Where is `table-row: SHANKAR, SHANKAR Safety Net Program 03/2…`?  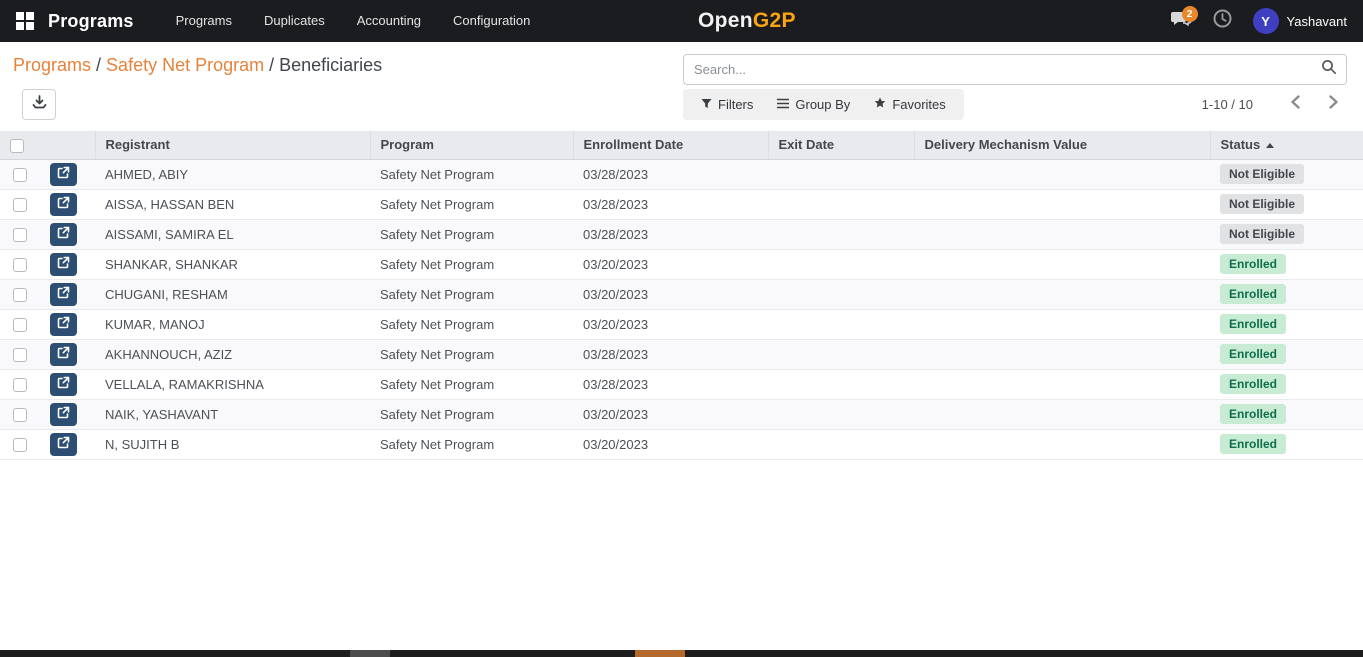
table-row: SHANKAR, SHANKAR Safety Net Program 03/2… is located at coordinates (681, 264).